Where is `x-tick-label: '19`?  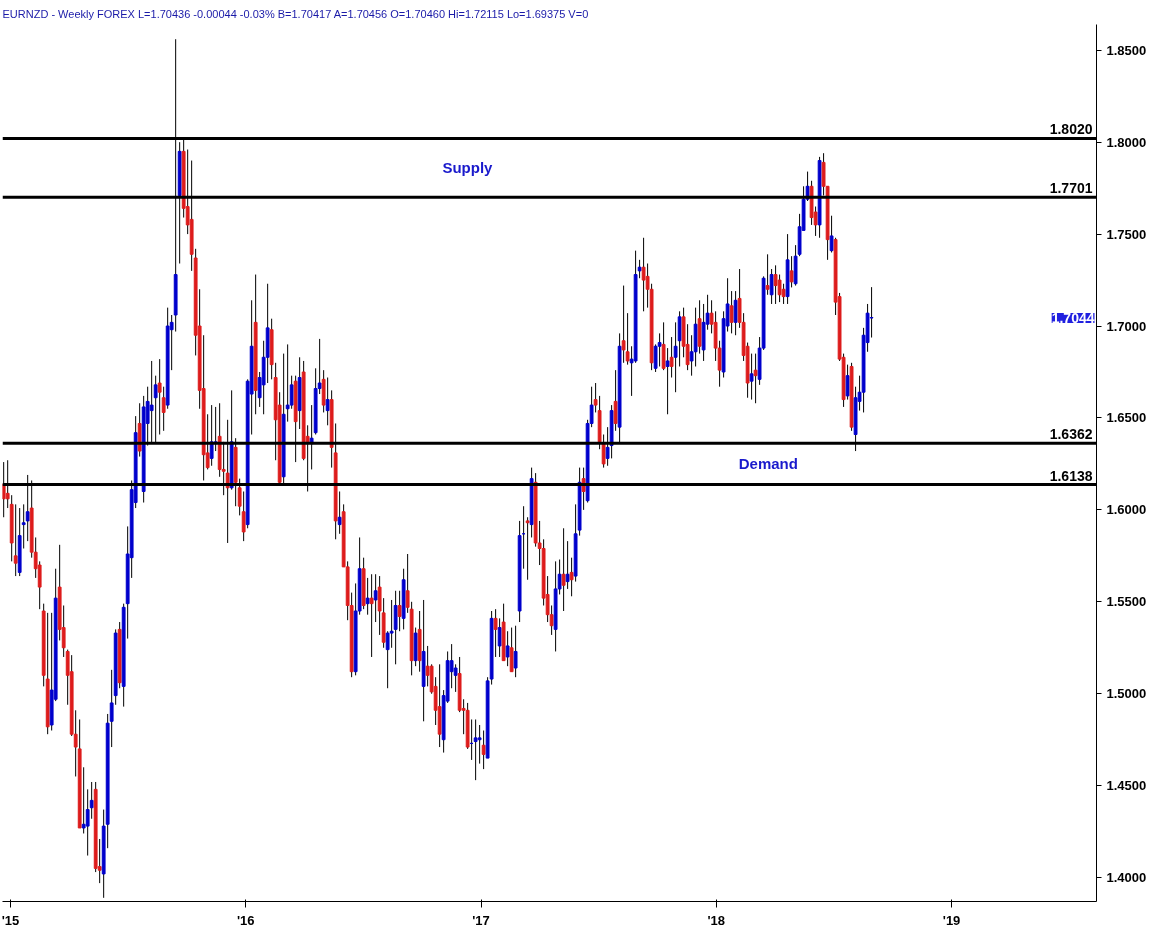 x-tick-label: '19 is located at coordinates (951, 920).